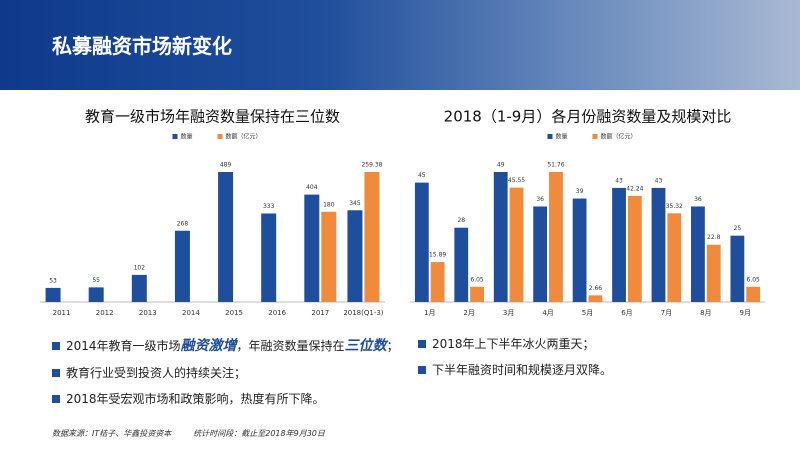  I want to click on bullet-text: 下半年融资时间和规模逐月双降。, so click(522, 370).